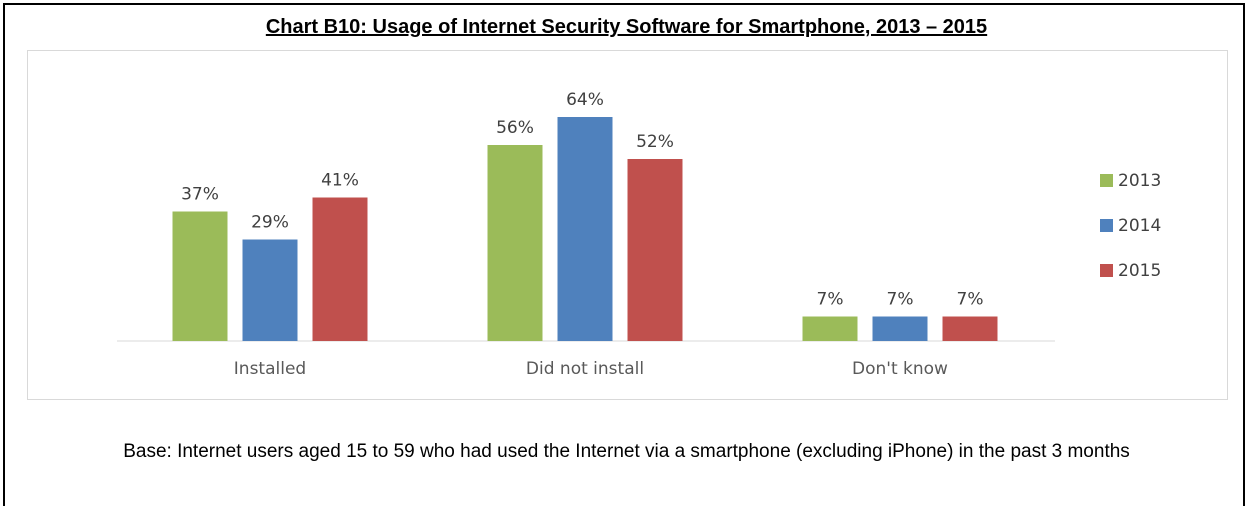  What do you see at coordinates (624, 4) in the screenshot?
I see `frame-top-border` at bounding box center [624, 4].